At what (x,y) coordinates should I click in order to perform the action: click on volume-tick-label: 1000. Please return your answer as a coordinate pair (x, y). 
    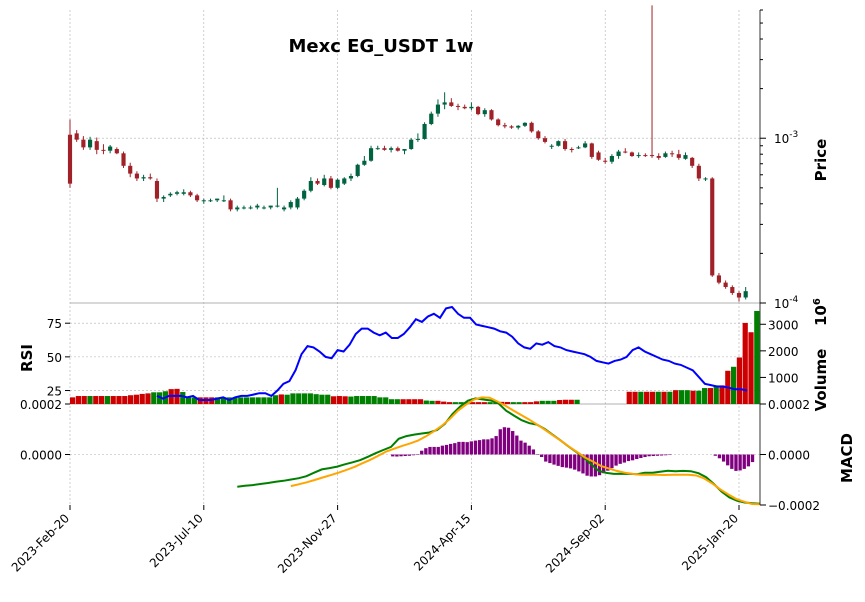
    Looking at the image, I should click on (783, 378).